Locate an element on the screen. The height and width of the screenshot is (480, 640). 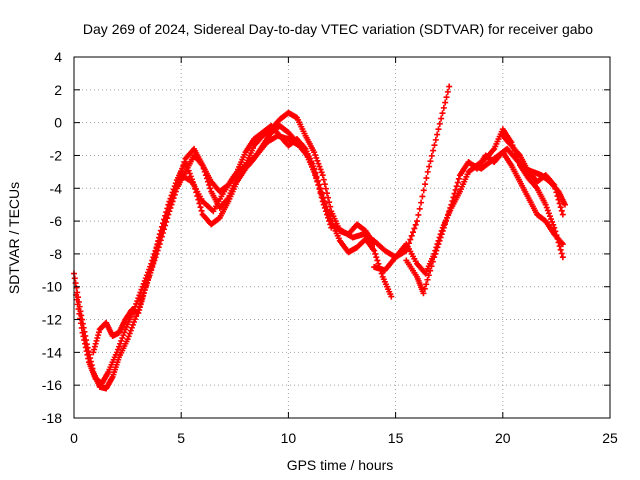
x-tick-label: 10 is located at coordinates (289, 438).